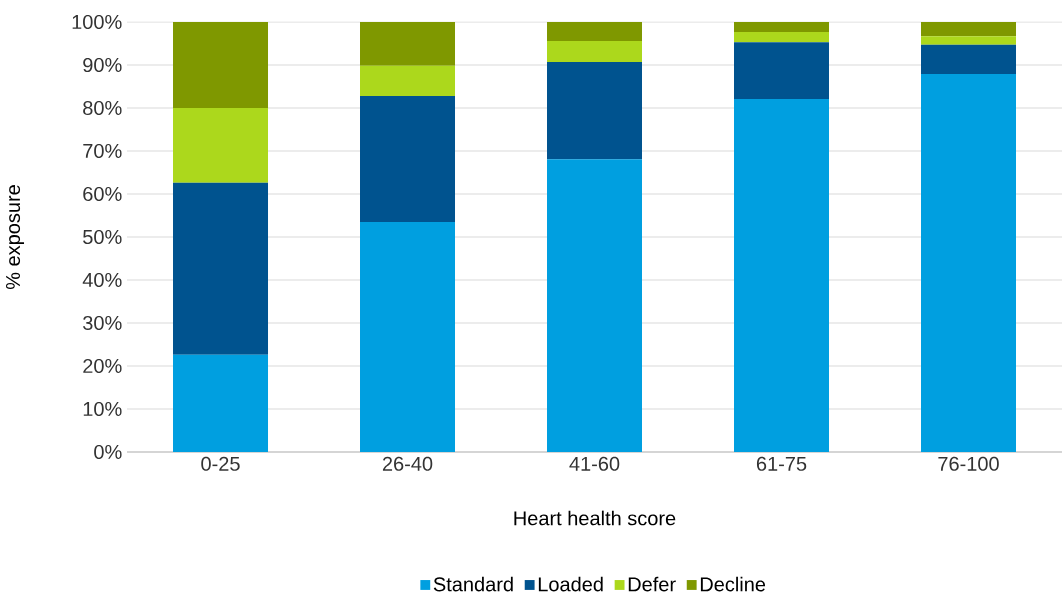  Describe the element at coordinates (102, 151) in the screenshot. I see `y-tick-label: 70%` at that location.